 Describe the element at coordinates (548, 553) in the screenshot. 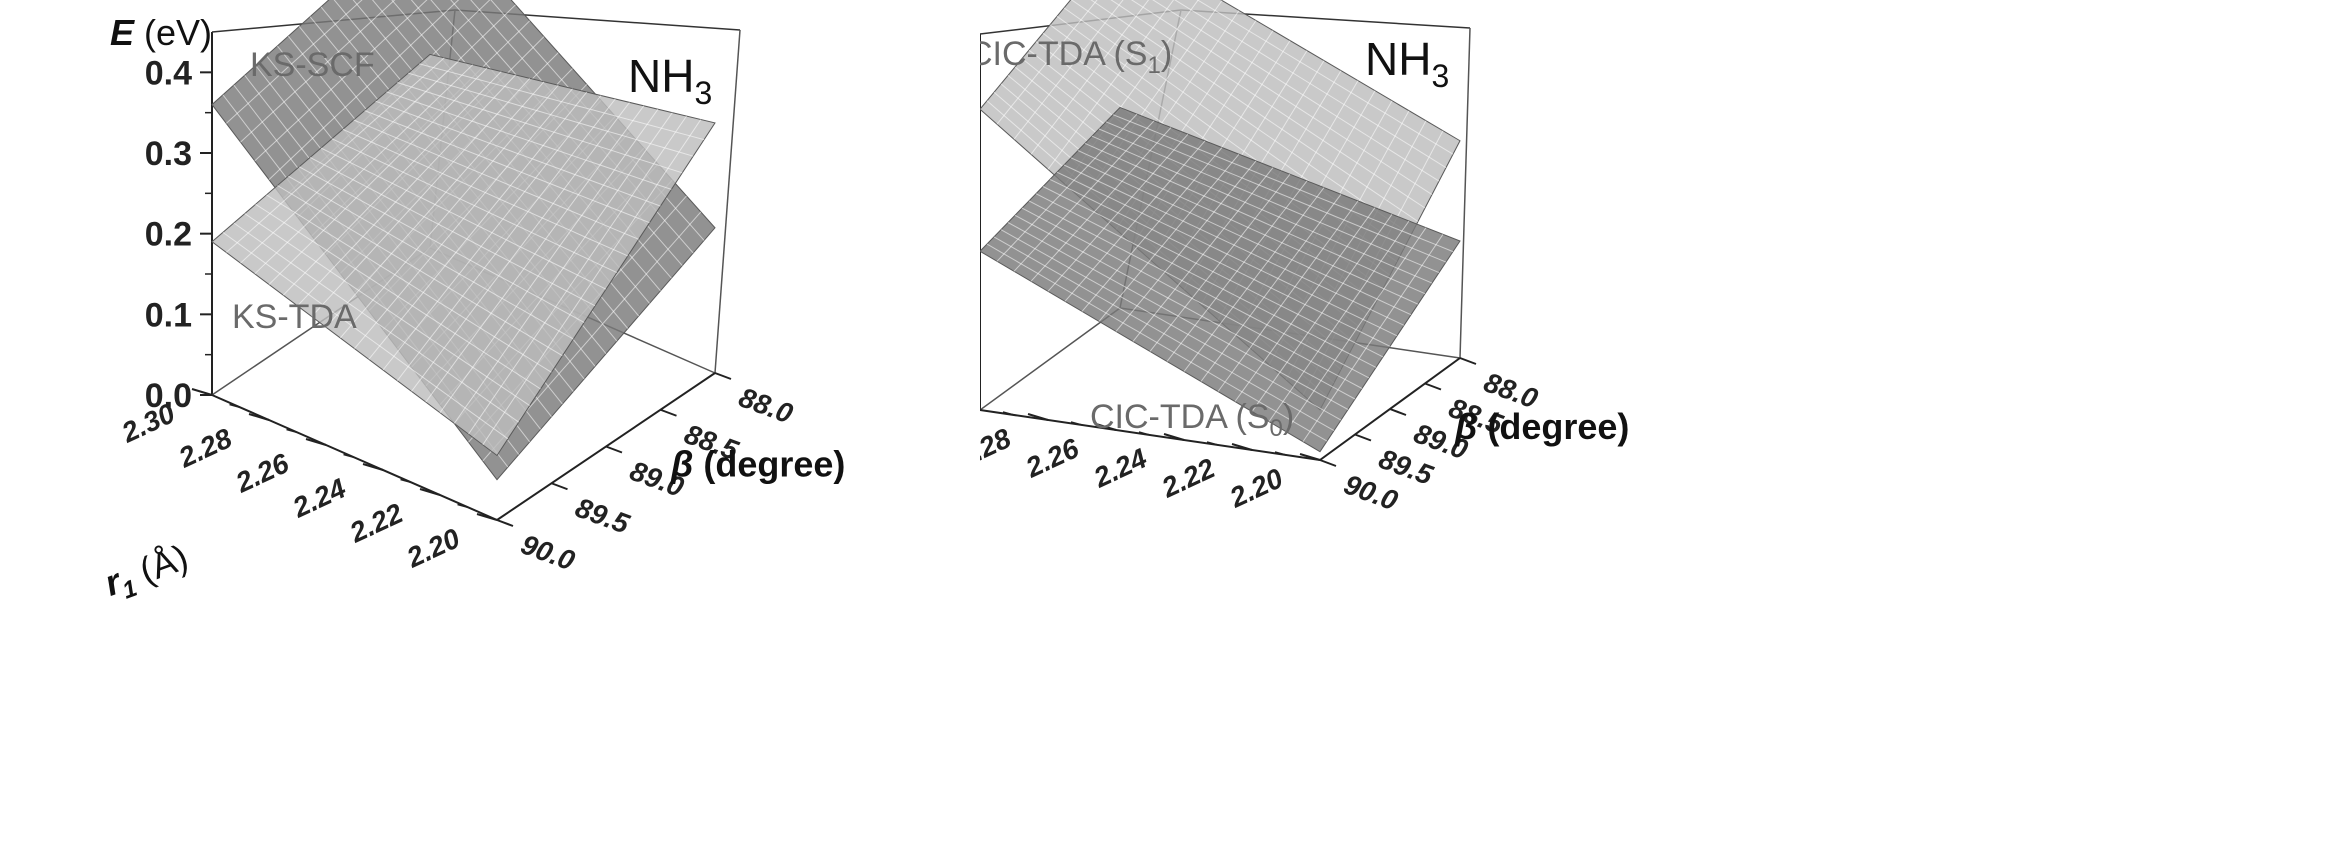

I see `beta-tick-label: 90.0` at that location.